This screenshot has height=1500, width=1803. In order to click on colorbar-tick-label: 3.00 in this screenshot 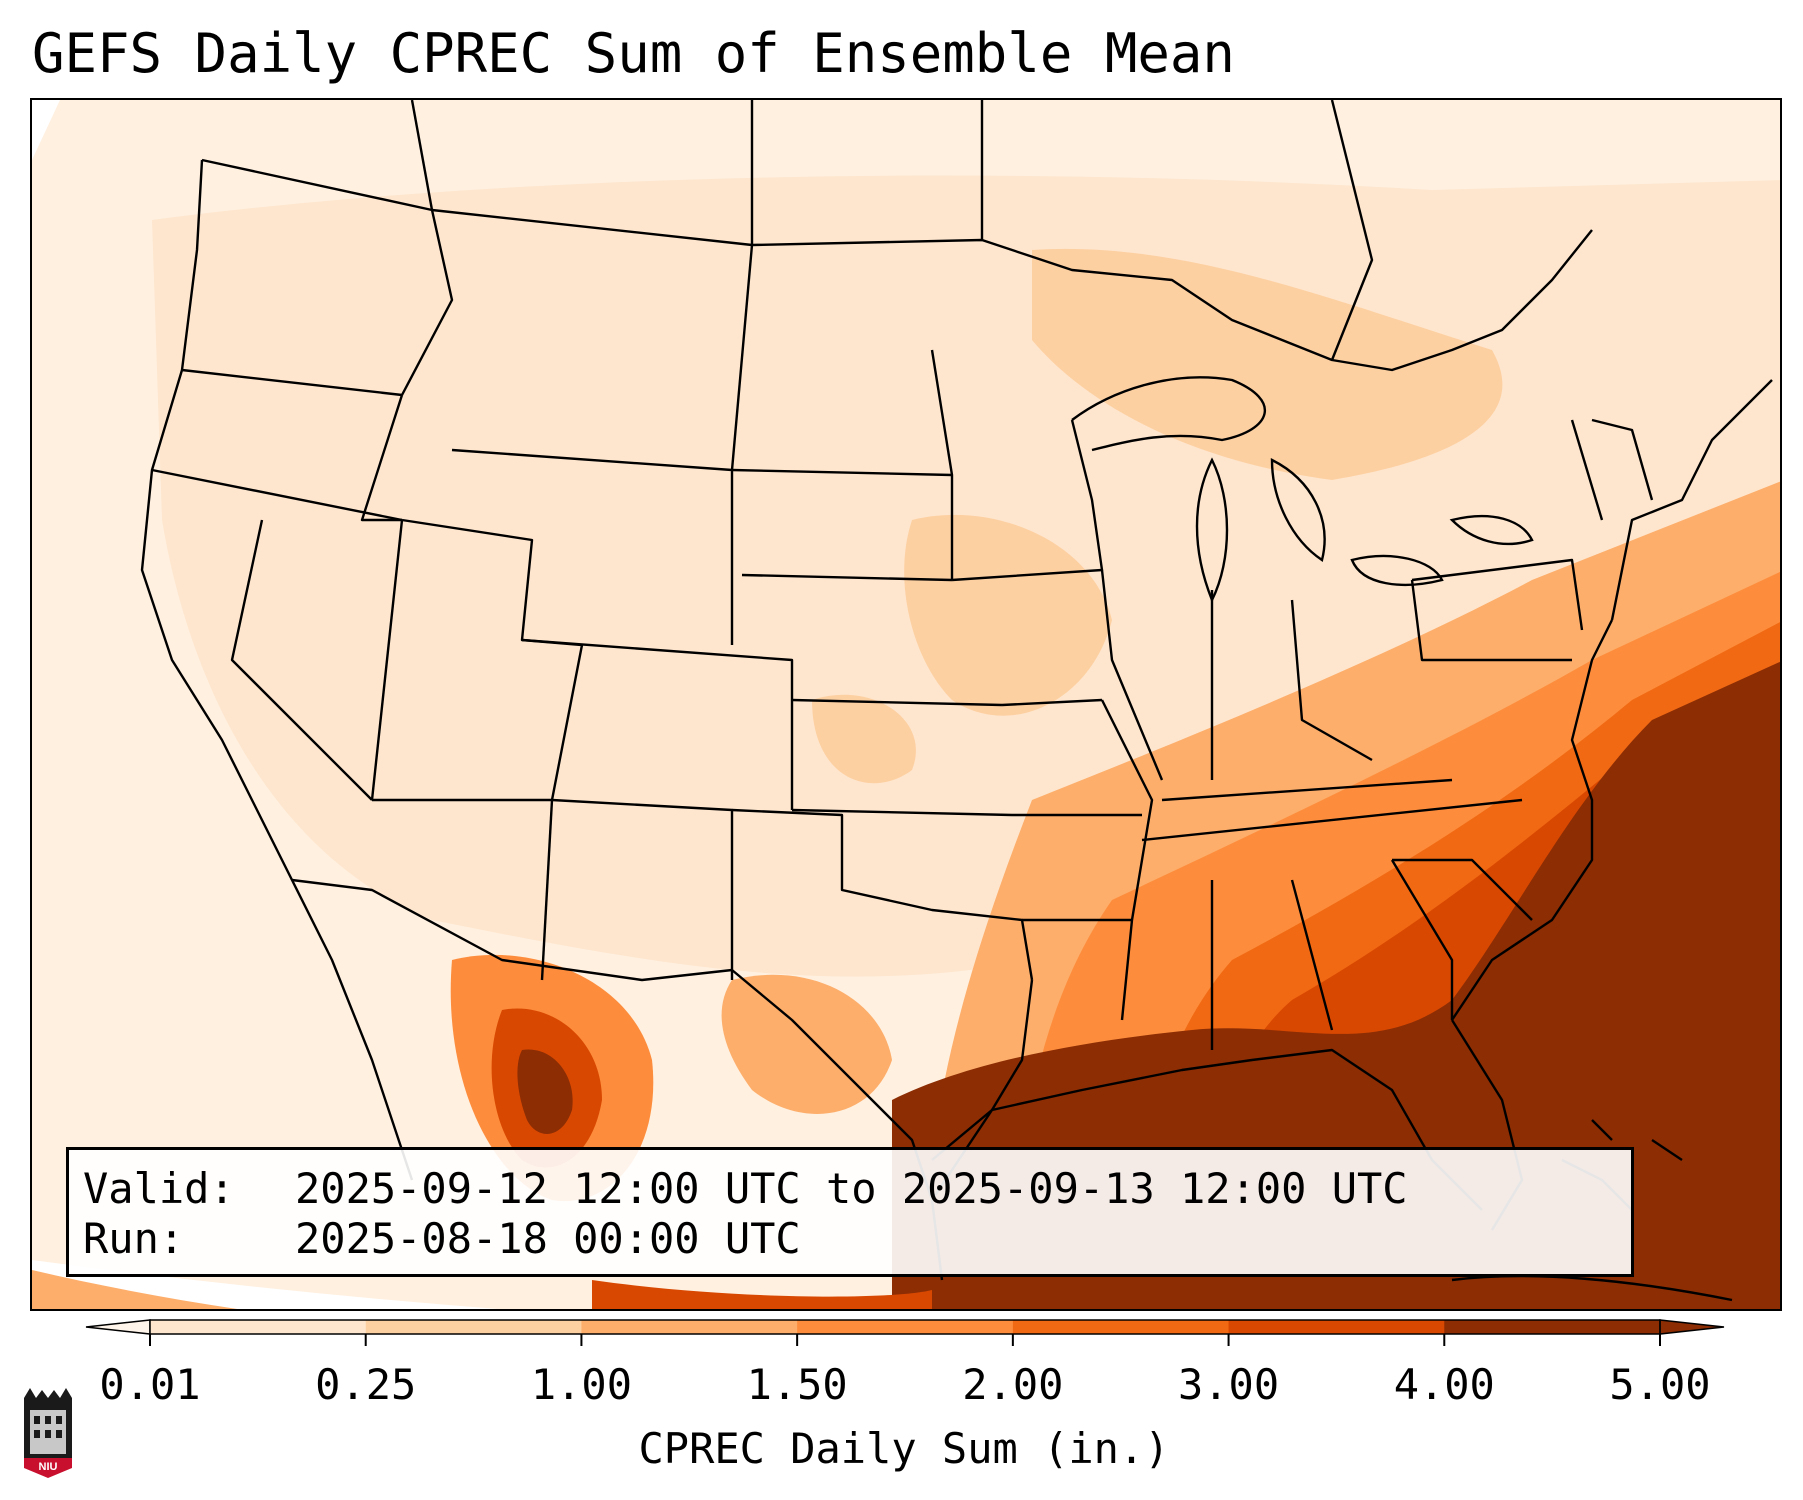, I will do `click(1228, 1384)`.